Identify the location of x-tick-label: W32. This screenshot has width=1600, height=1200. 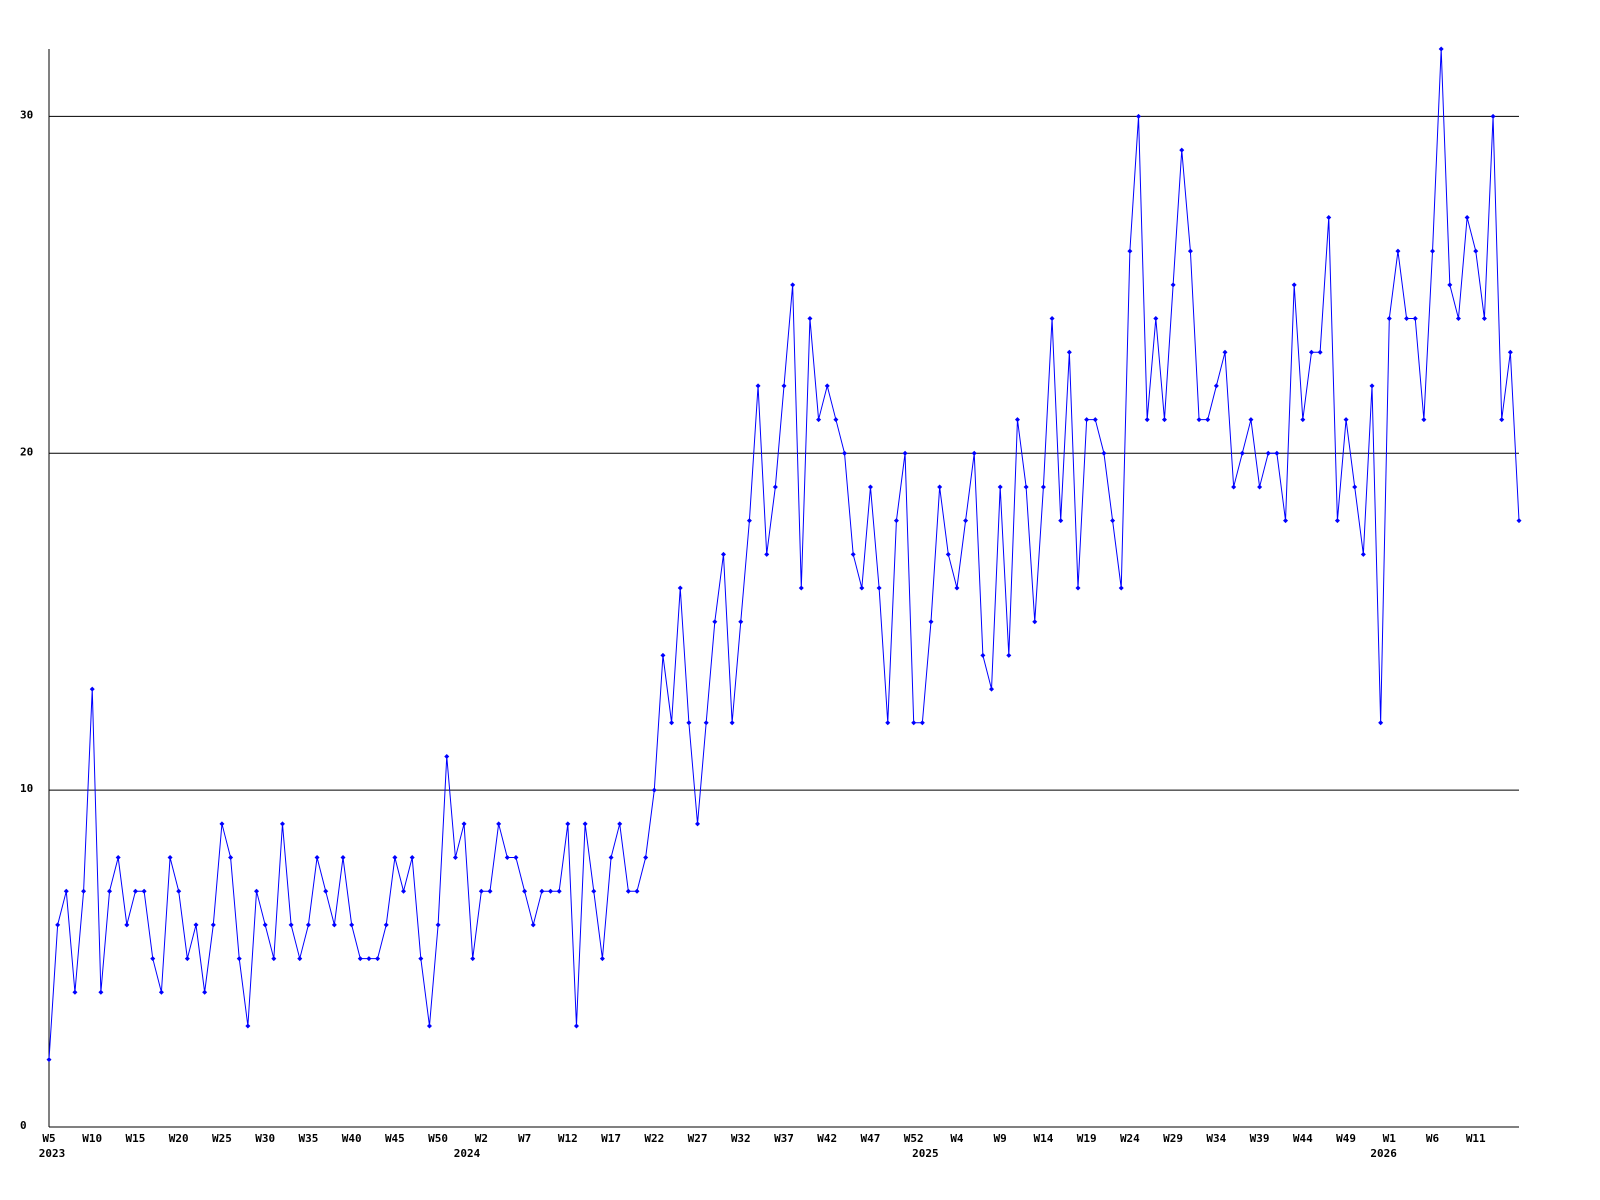
(741, 1138).